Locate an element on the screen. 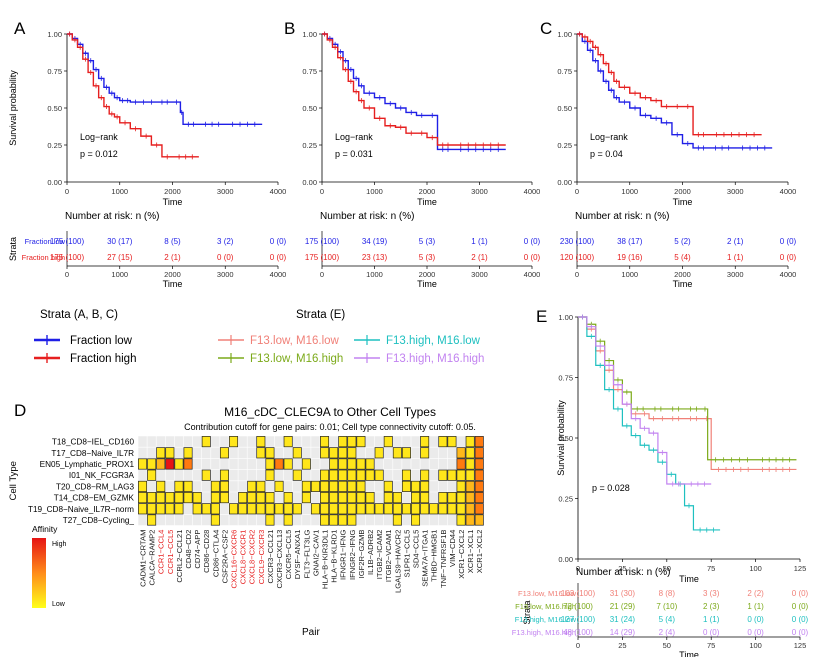  legend-item-f13low-m16high: F13.low, M16.high is located at coordinates (280, 359).